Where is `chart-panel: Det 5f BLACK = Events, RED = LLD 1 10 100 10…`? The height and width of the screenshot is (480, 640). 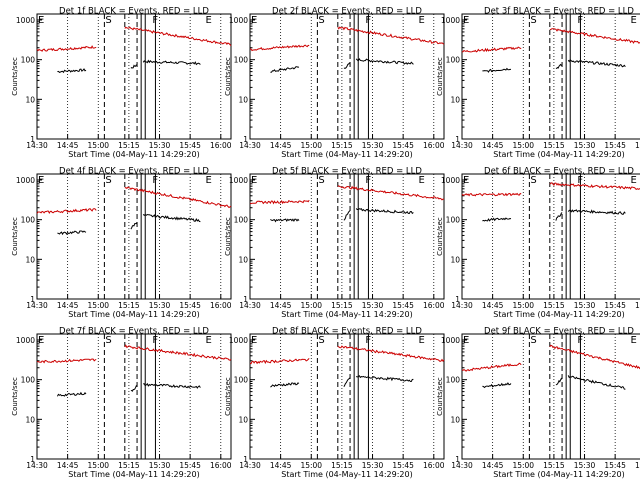
chart-panel: Det 5f BLACK = Events, RED = LLD 1 10 100 10… is located at coordinates (334, 243).